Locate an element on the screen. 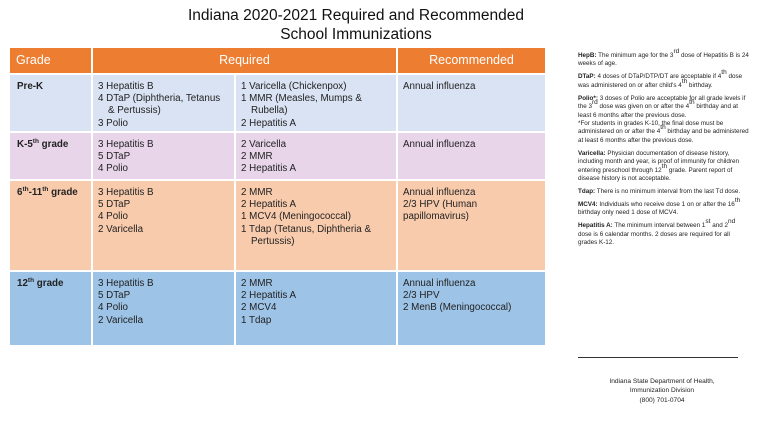  vaccine-item: 4 DTaP (Diphtheria, Tetanus is located at coordinates (159, 99).